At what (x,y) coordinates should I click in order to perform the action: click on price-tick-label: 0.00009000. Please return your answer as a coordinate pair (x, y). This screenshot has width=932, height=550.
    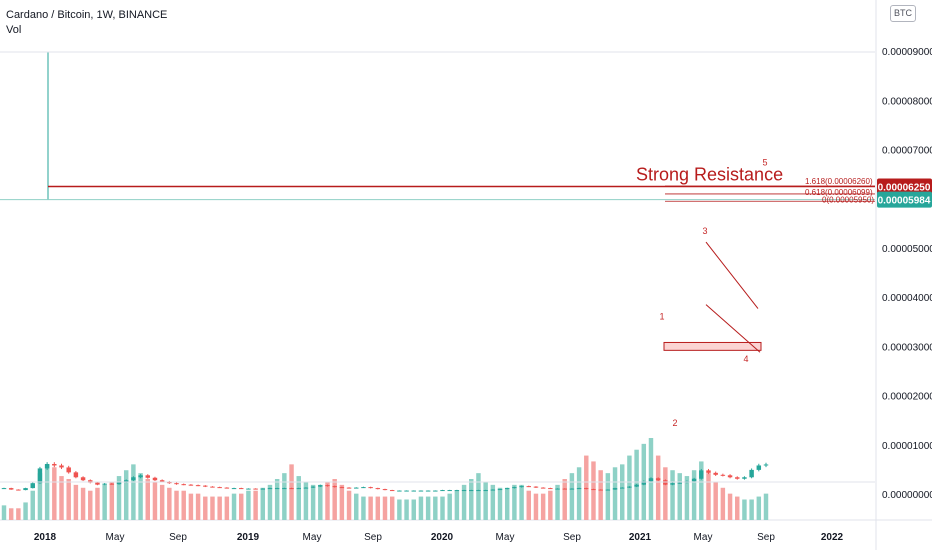
    Looking at the image, I should click on (907, 52).